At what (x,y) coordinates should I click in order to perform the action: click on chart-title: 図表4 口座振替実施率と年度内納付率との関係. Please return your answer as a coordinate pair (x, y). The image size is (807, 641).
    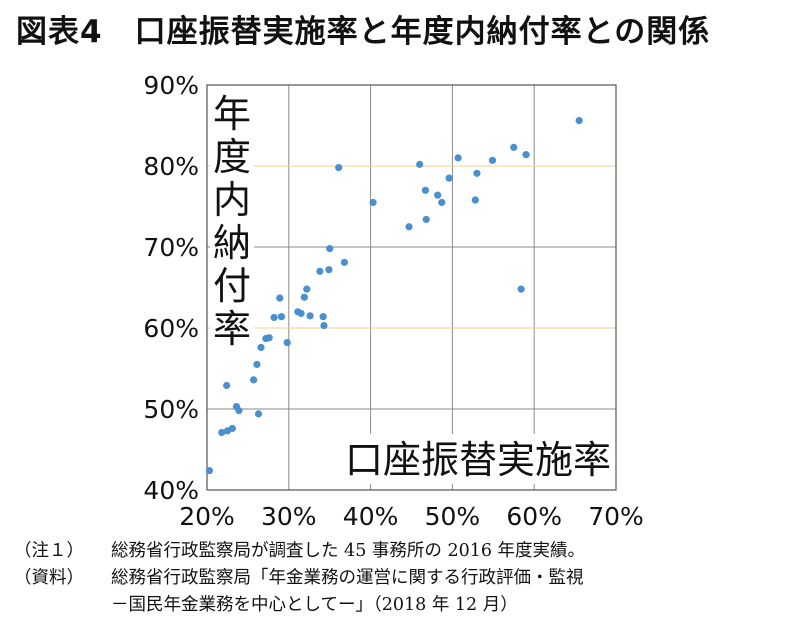
    Looking at the image, I should click on (363, 32).